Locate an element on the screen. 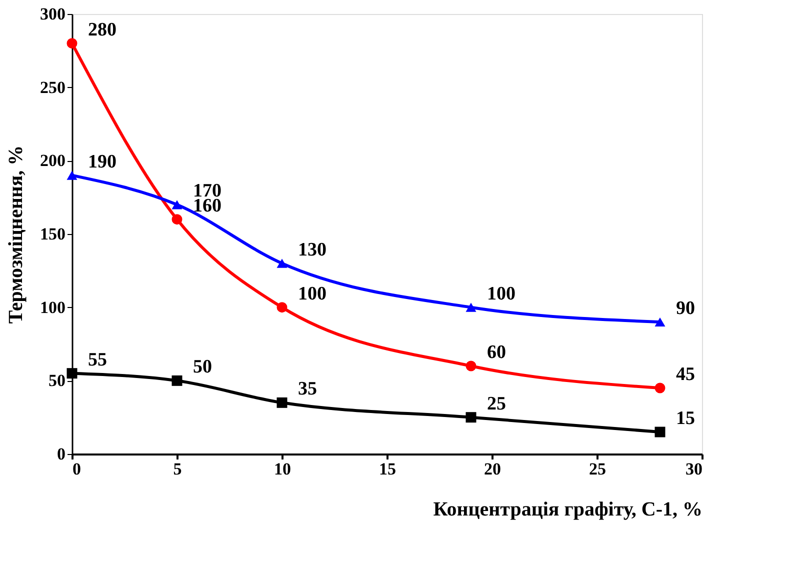  x-tick-label: 0 is located at coordinates (76, 469).